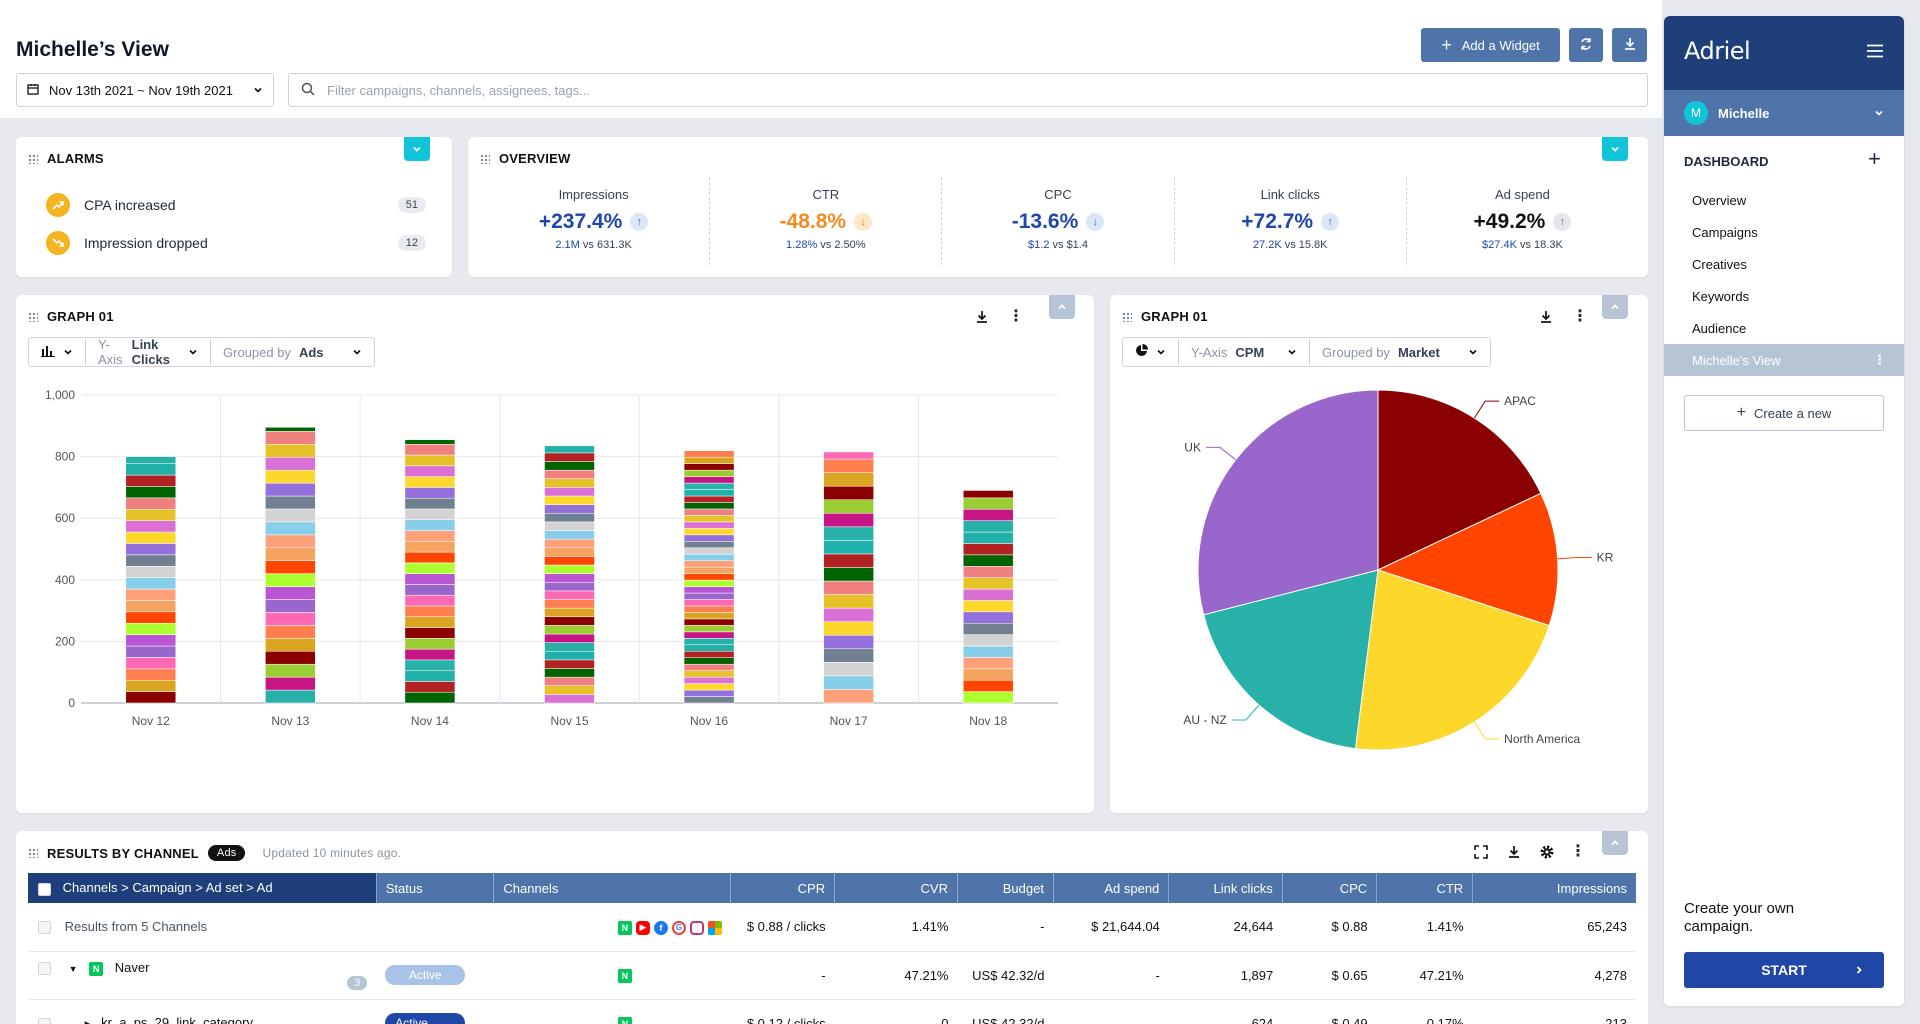 Image resolution: width=1920 pixels, height=1024 pixels. I want to click on pie-label: APAC, so click(1520, 401).